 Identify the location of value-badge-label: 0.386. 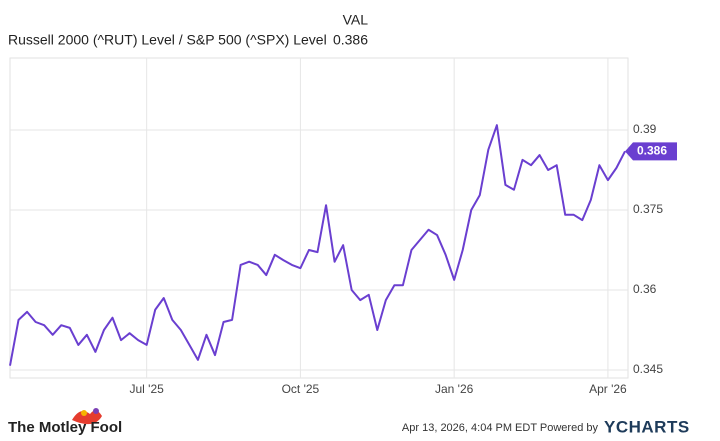
(652, 151).